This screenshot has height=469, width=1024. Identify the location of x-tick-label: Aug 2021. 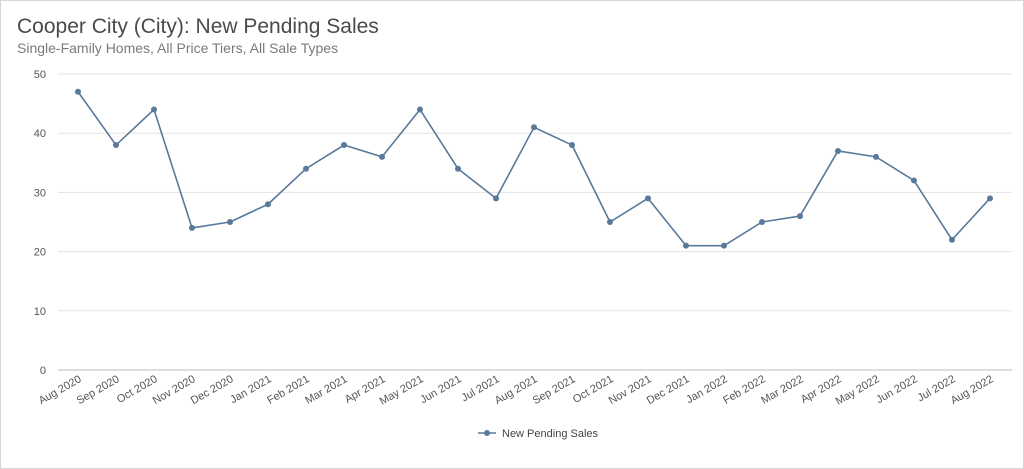
(516, 390).